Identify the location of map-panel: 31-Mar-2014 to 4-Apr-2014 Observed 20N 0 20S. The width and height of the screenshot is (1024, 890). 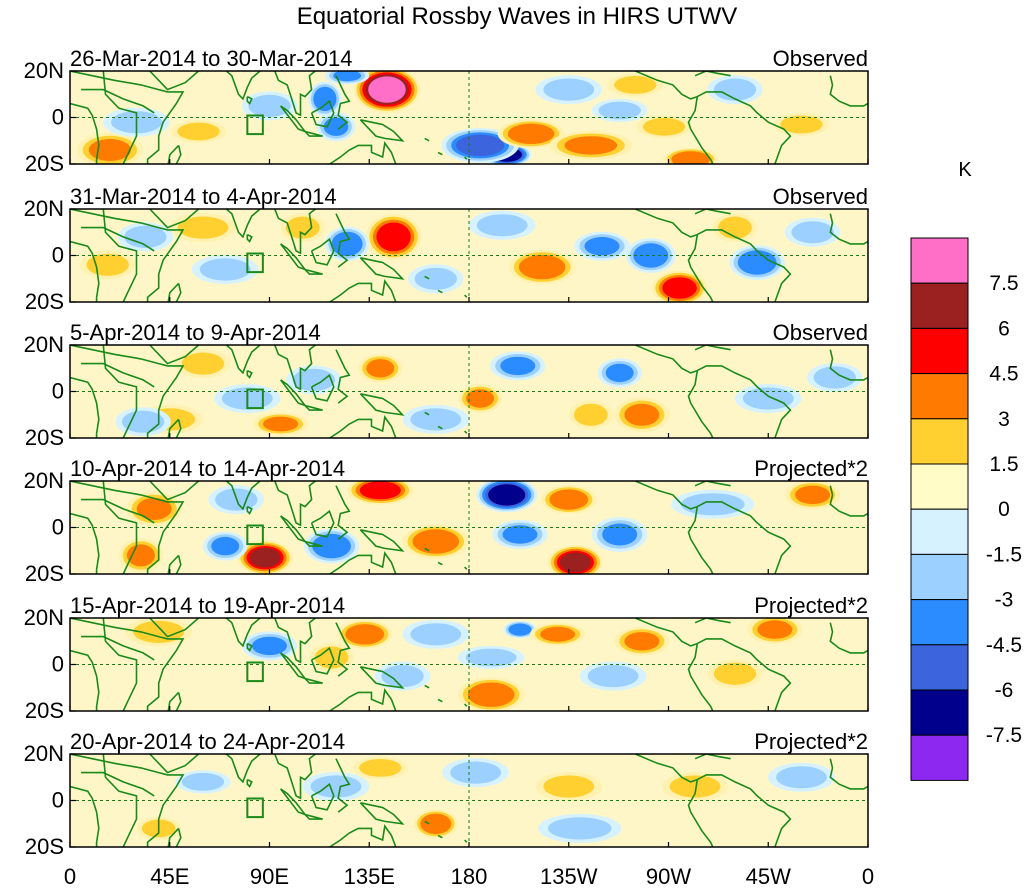
(446, 249).